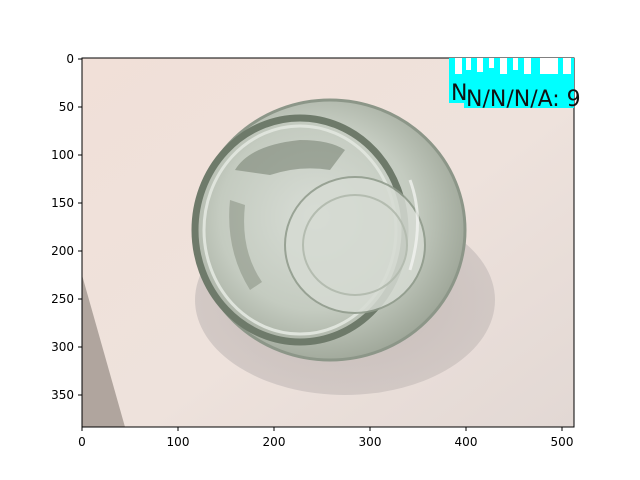 The width and height of the screenshot is (640, 480). Describe the element at coordinates (562, 442) in the screenshot. I see `x-tick-label: 500` at that location.